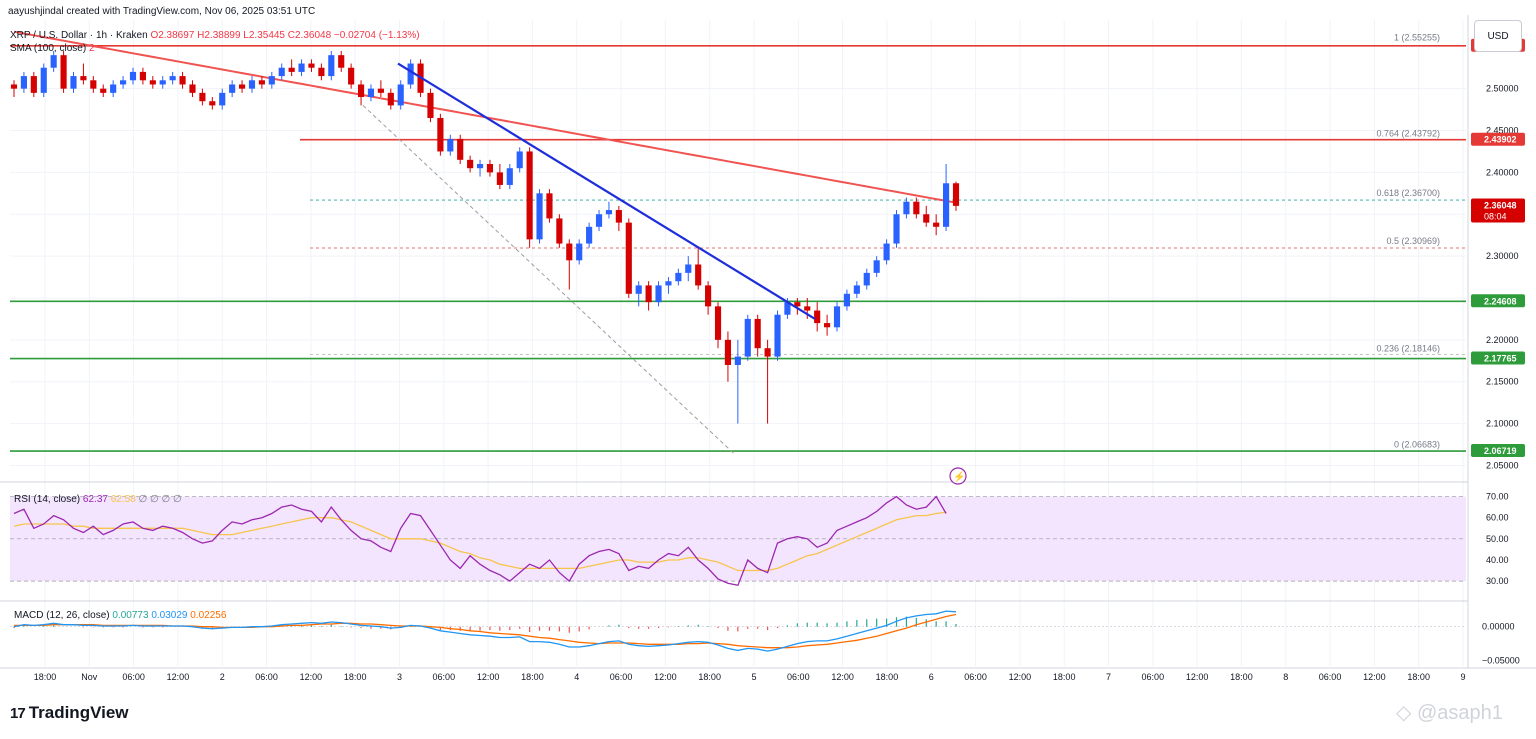  Describe the element at coordinates (480, 541) in the screenshot. I see `rsi-pane` at that location.